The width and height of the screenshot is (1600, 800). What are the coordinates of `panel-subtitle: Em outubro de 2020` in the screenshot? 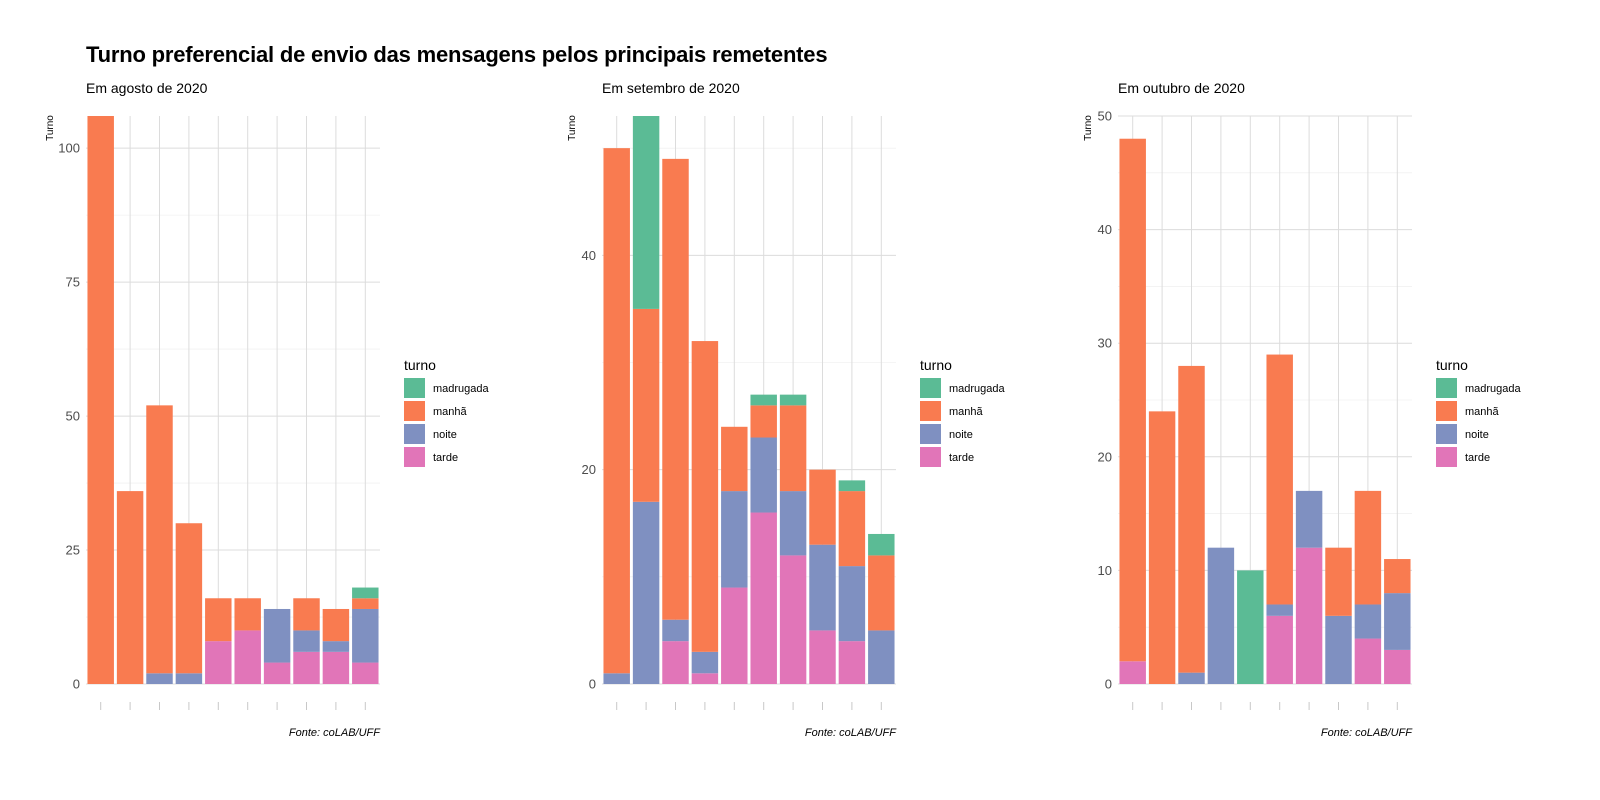 It's located at (1181, 88).